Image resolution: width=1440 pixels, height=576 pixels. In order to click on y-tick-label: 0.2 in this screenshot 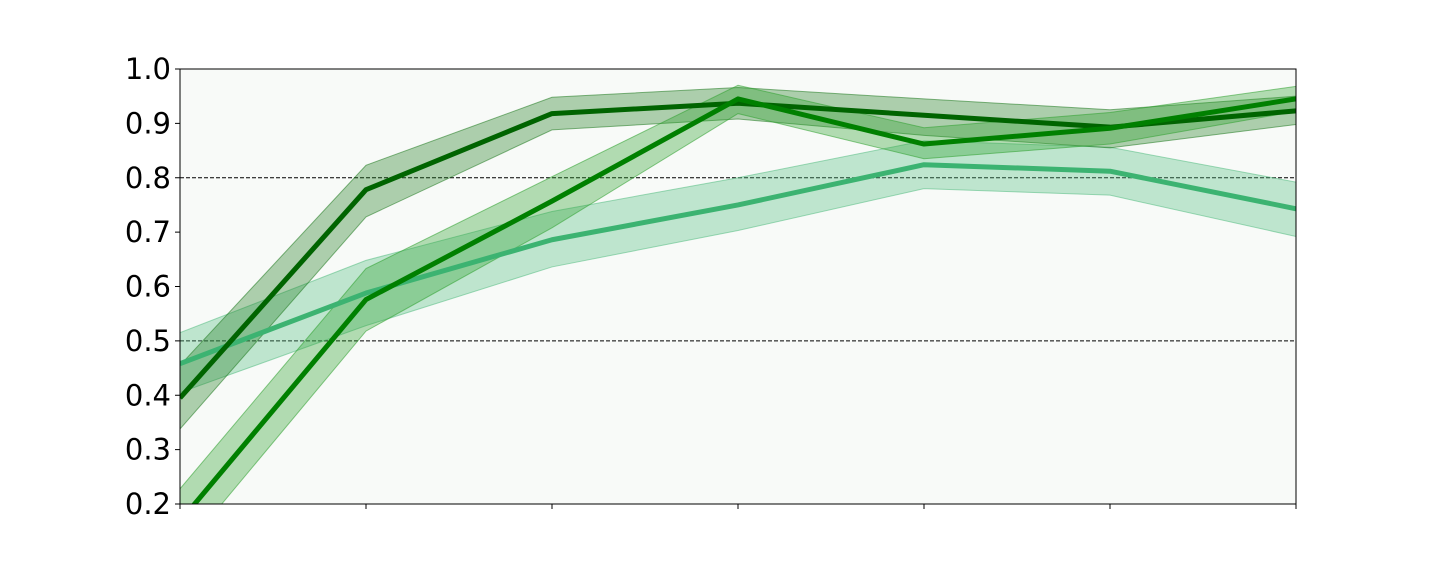, I will do `click(148, 504)`.